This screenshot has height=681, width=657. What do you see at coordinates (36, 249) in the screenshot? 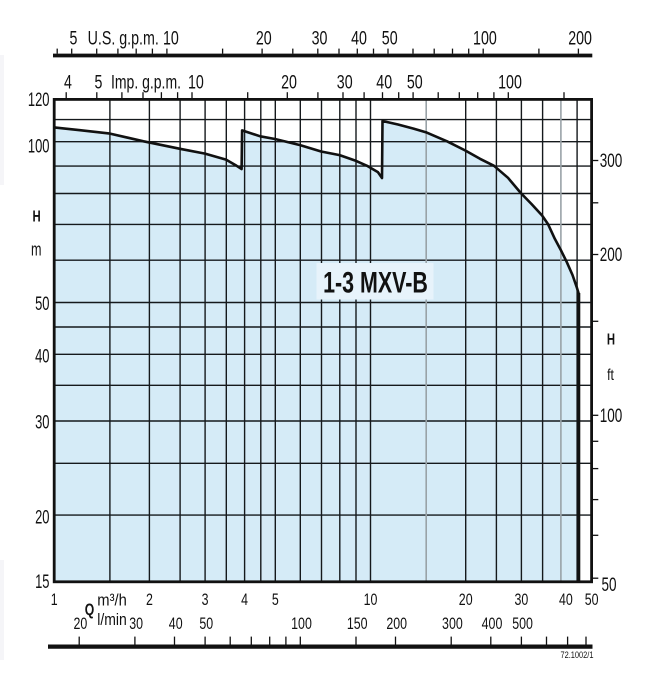
I see `svg-text: m` at bounding box center [36, 249].